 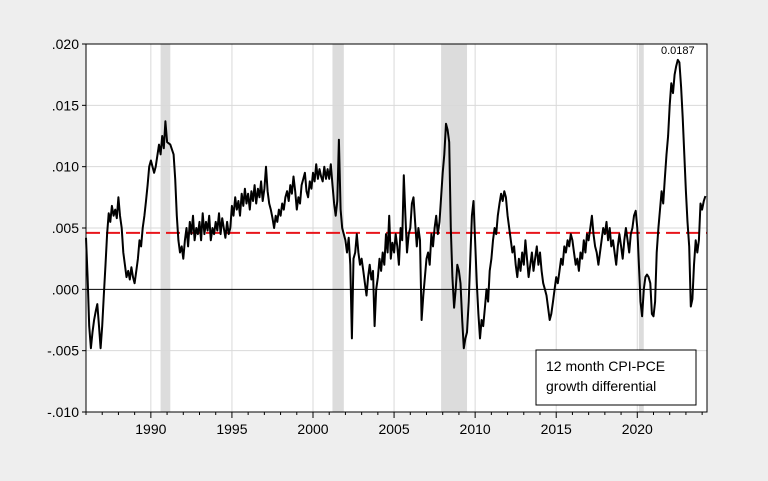 What do you see at coordinates (63, 412) in the screenshot?
I see `y-tick-label-0: -.010` at bounding box center [63, 412].